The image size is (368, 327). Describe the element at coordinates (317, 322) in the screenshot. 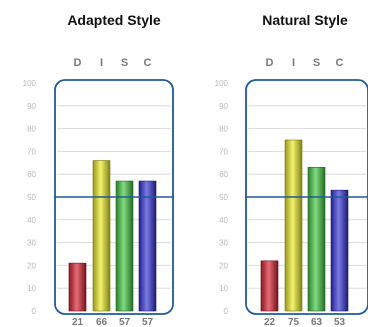

I see `value-label-s: 63` at that location.